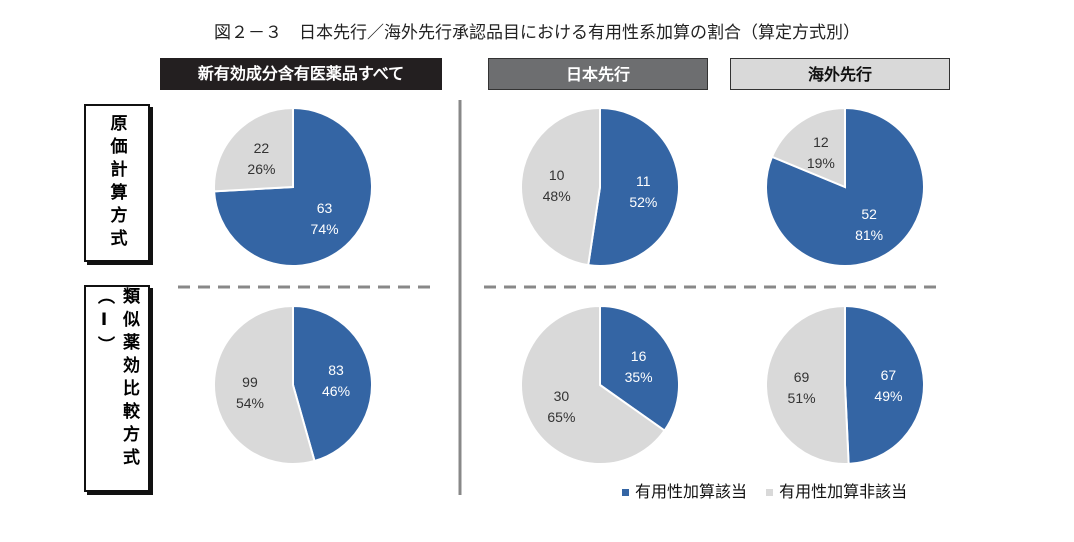 This screenshot has height=542, width=1074. Describe the element at coordinates (691, 491) in the screenshot. I see `legend-label-applicable: 有用性加算該当` at that location.